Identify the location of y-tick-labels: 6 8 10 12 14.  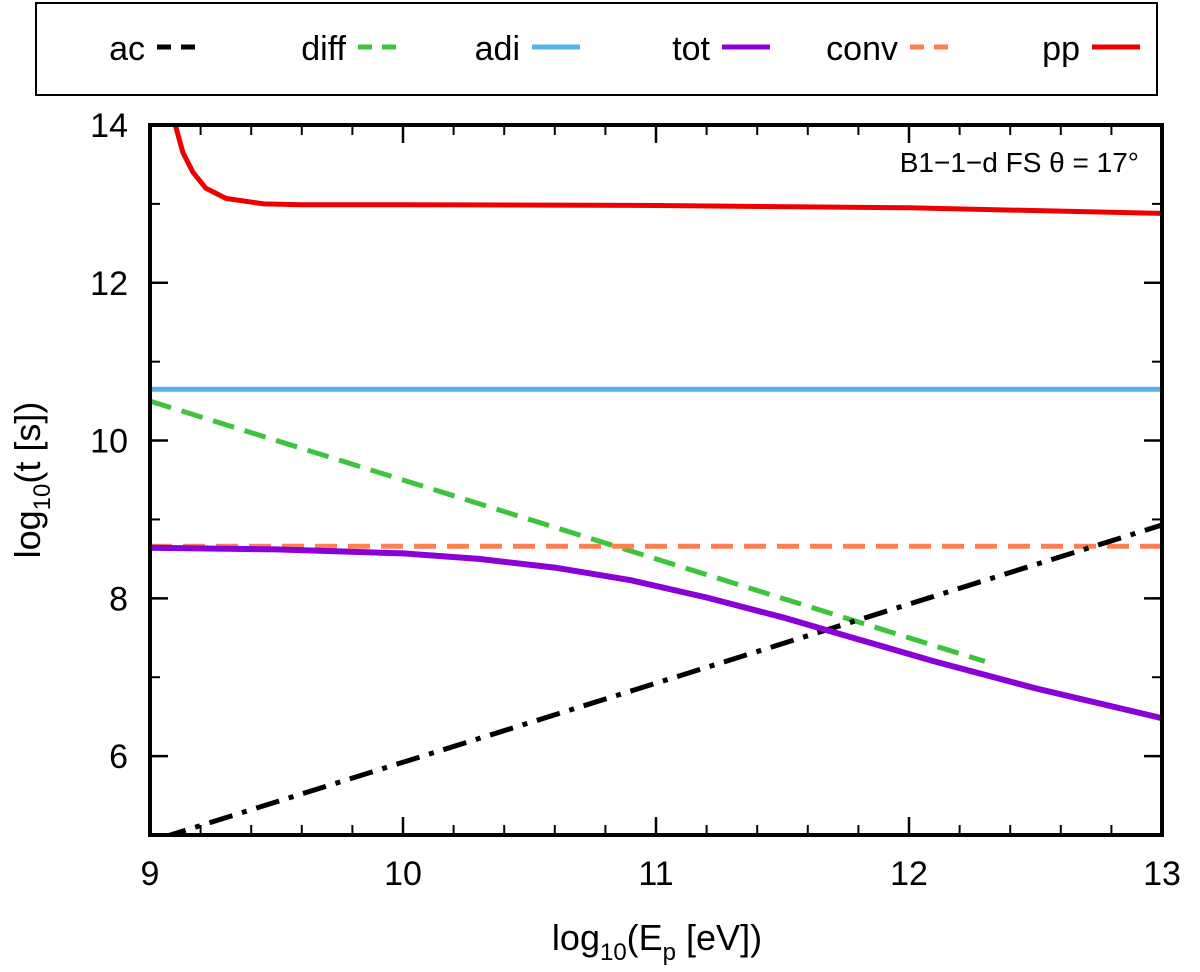
(109, 441).